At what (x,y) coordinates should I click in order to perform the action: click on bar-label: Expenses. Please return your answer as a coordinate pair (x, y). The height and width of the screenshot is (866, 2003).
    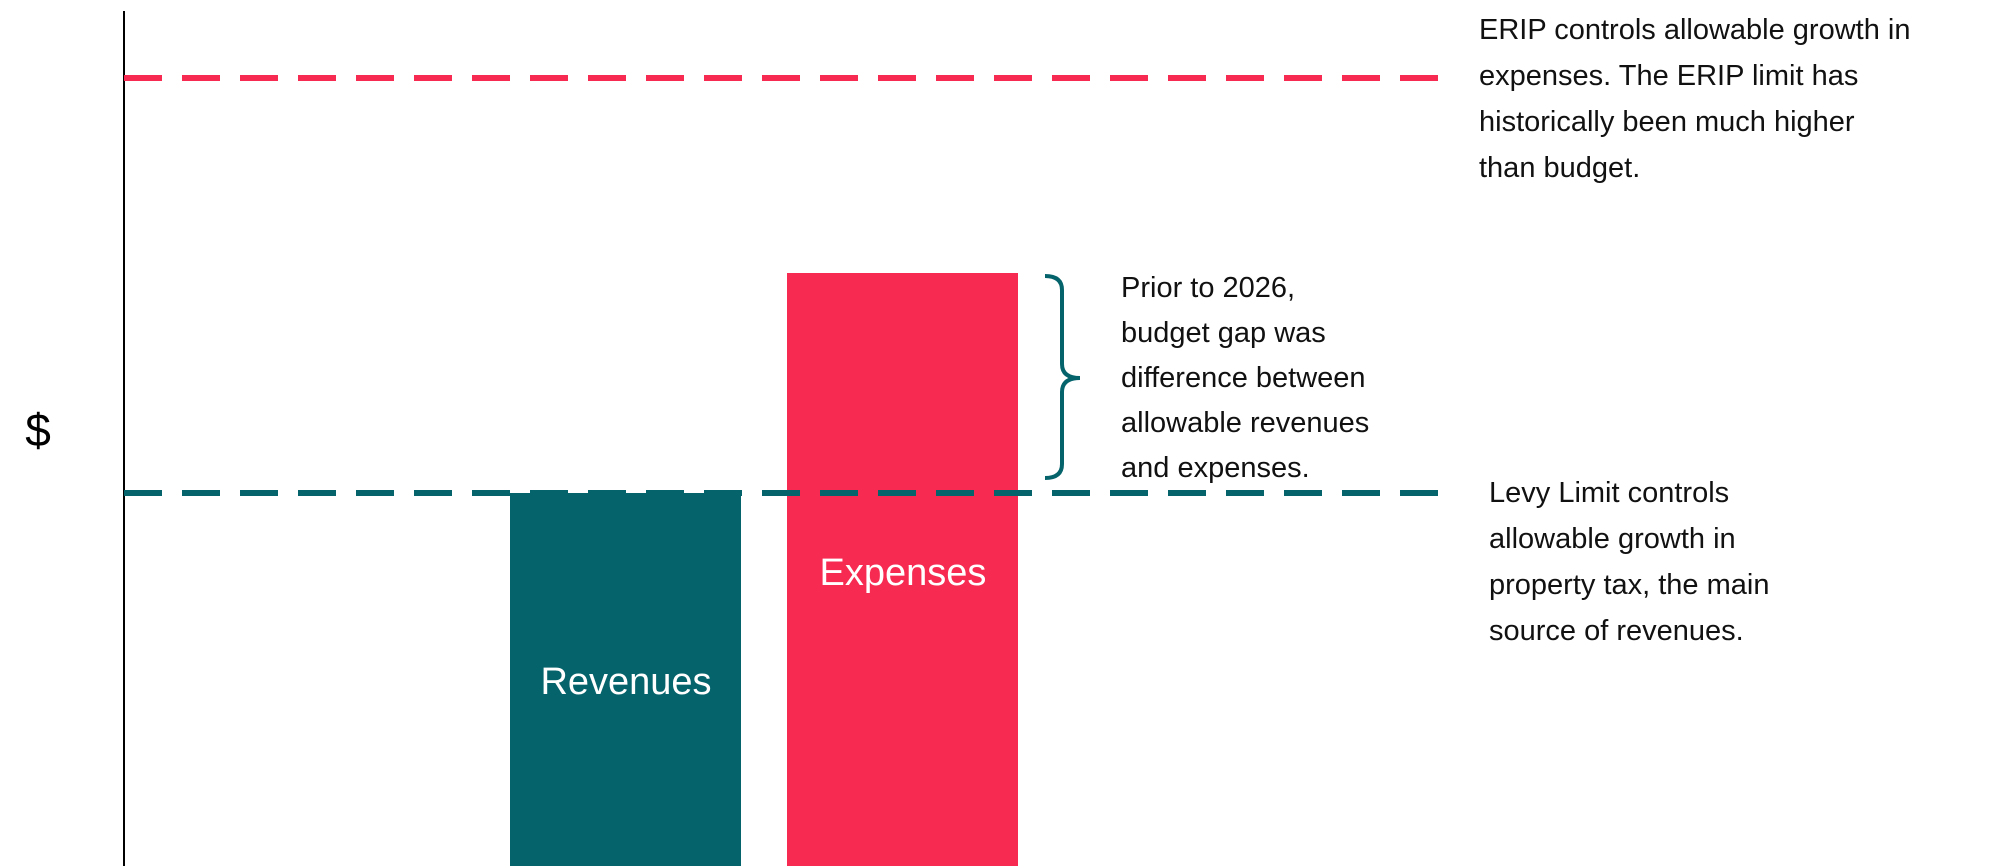
    Looking at the image, I should click on (903, 573).